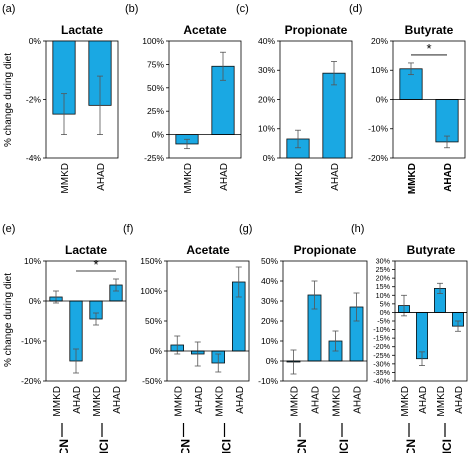 The height and width of the screenshot is (453, 474). Describe the element at coordinates (152, 381) in the screenshot. I see `y-tick-label: -50%` at that location.